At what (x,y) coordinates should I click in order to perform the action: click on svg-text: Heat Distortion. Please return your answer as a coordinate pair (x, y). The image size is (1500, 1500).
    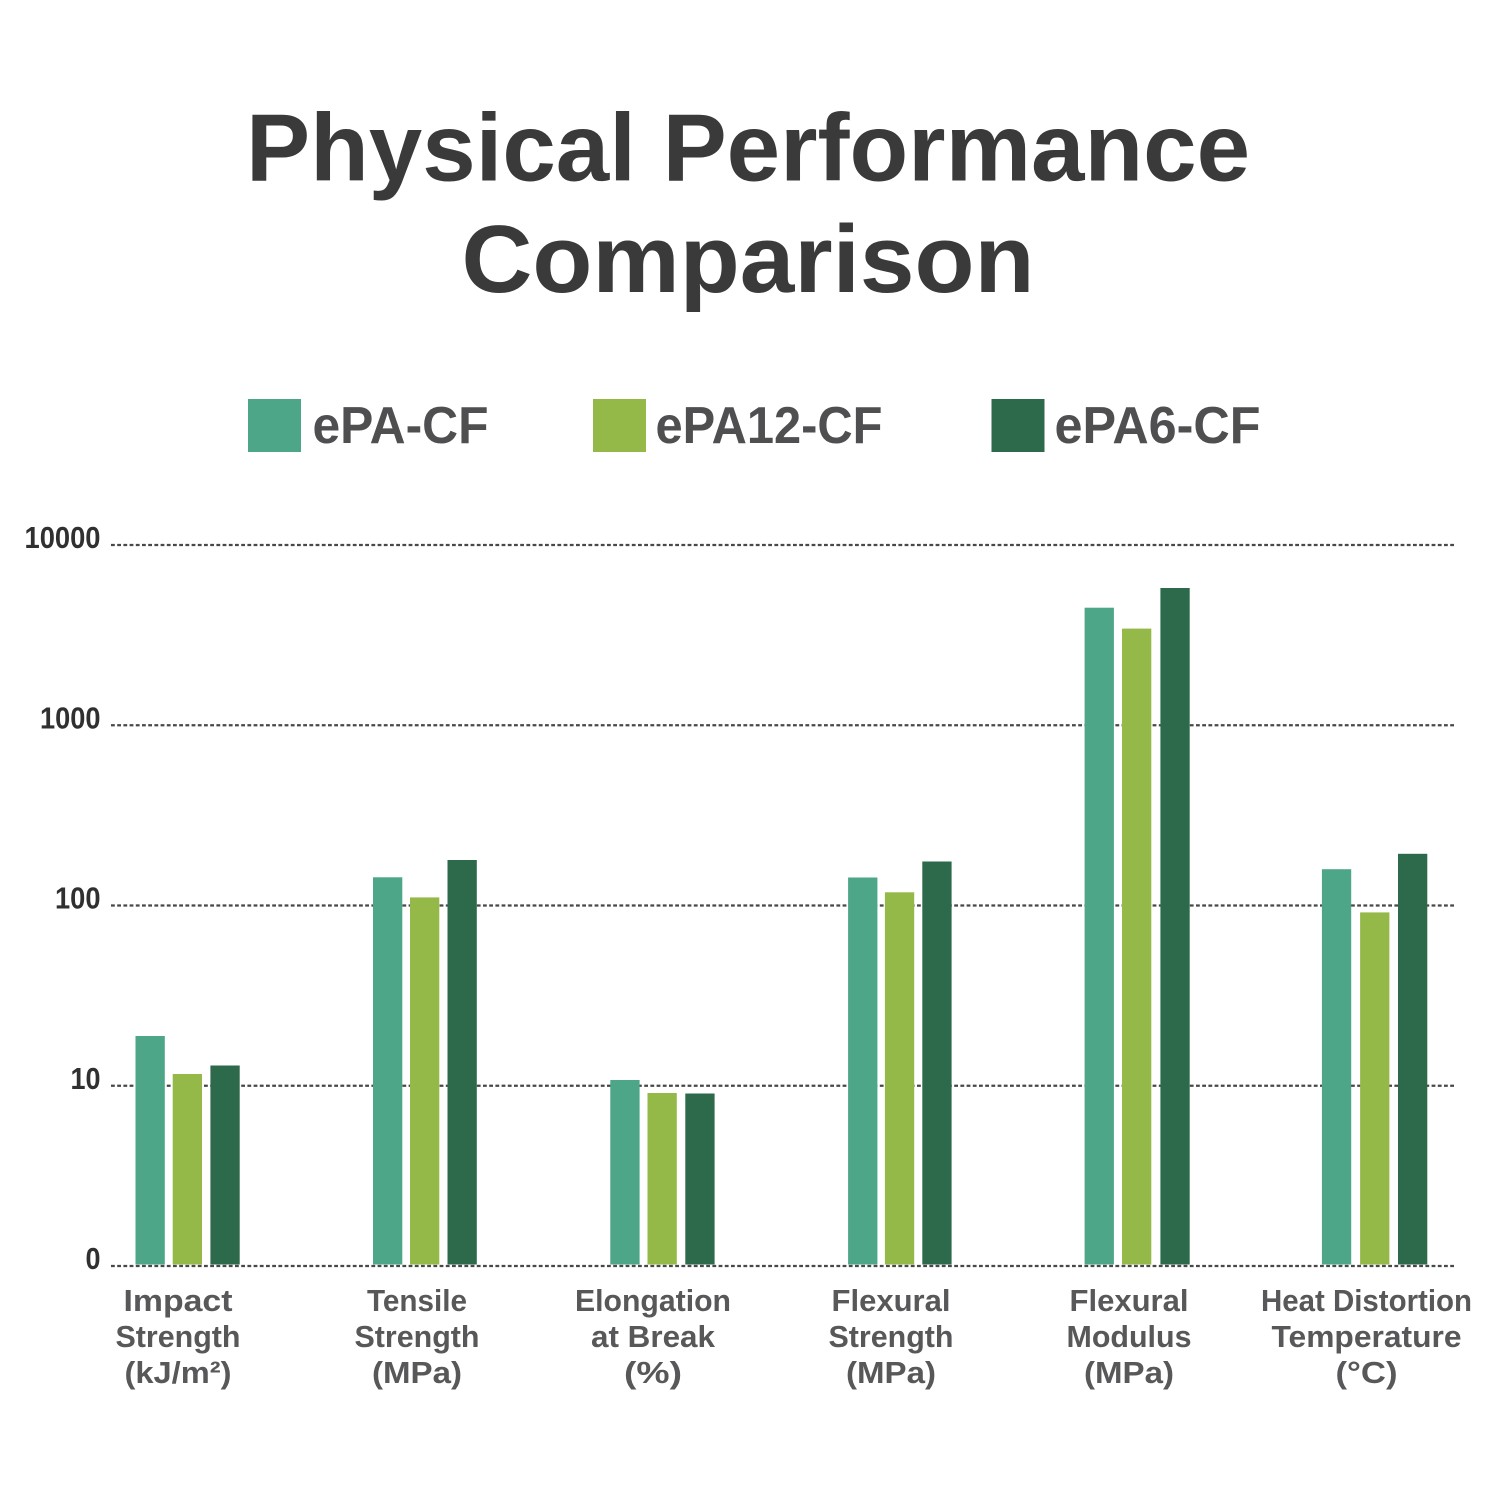
    Looking at the image, I should click on (1366, 1300).